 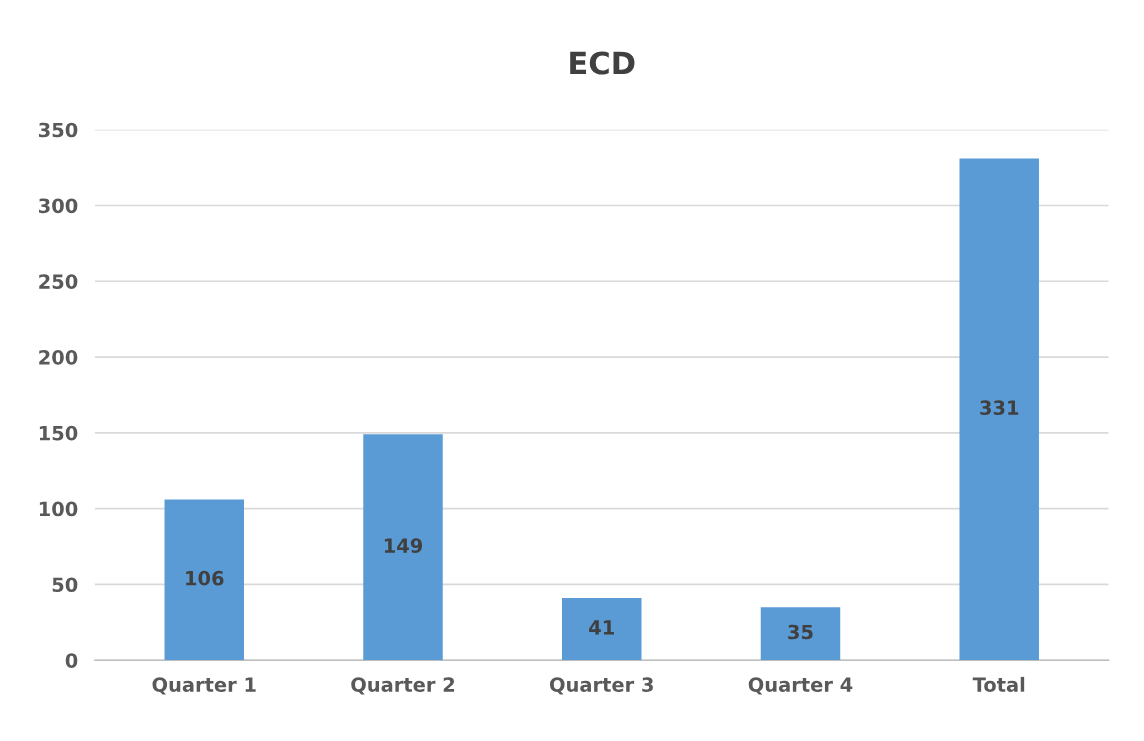 What do you see at coordinates (601, 686) in the screenshot?
I see `x-tick-label: Quarter 3` at bounding box center [601, 686].